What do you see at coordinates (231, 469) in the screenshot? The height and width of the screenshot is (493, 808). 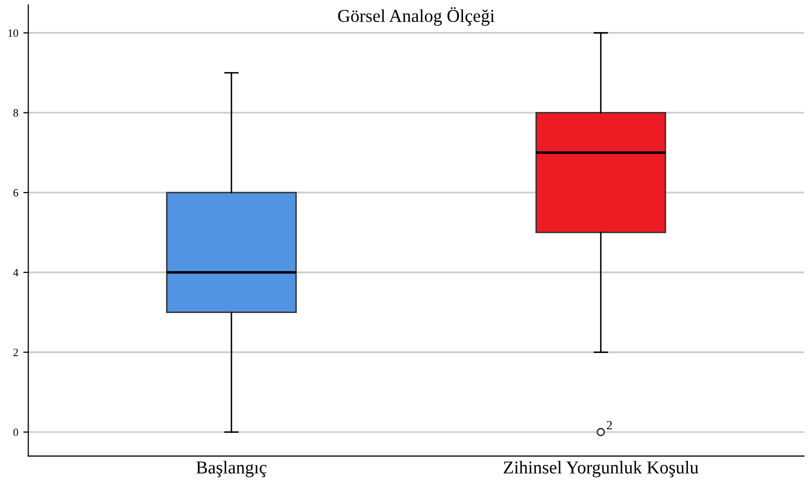 I see `x-tick-label: Başlangıç` at bounding box center [231, 469].